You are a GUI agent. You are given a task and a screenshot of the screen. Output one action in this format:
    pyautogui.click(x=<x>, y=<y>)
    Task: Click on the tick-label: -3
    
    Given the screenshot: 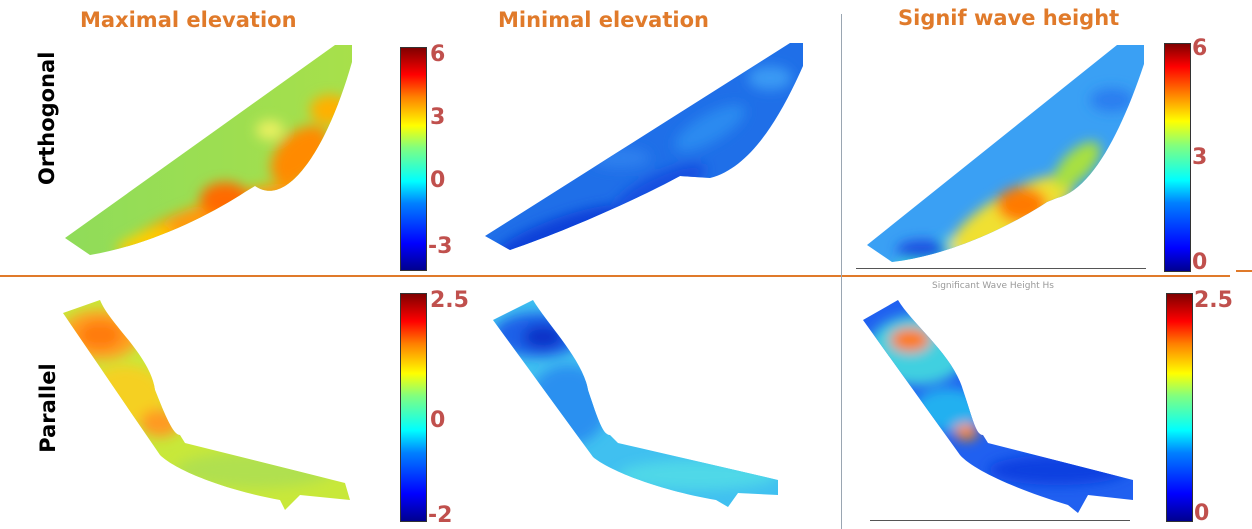 What is the action you would take?
    pyautogui.click(x=440, y=246)
    